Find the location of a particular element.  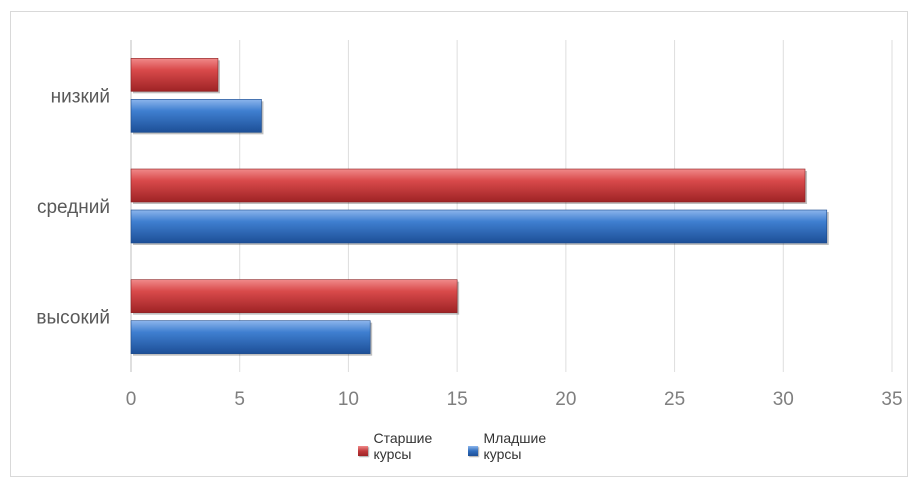

x-tick-label: 10 is located at coordinates (348, 399).